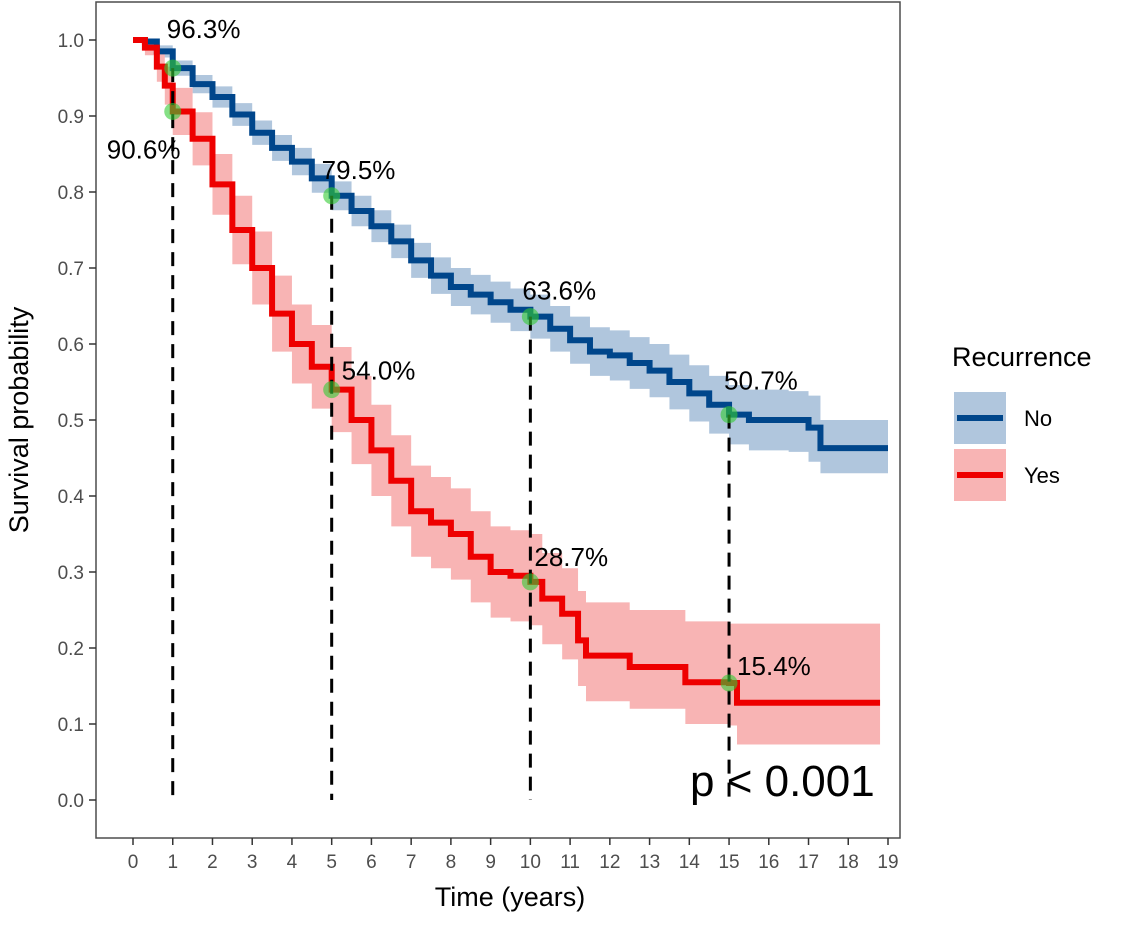  I want to click on x-tick-label: 8, so click(451, 862).